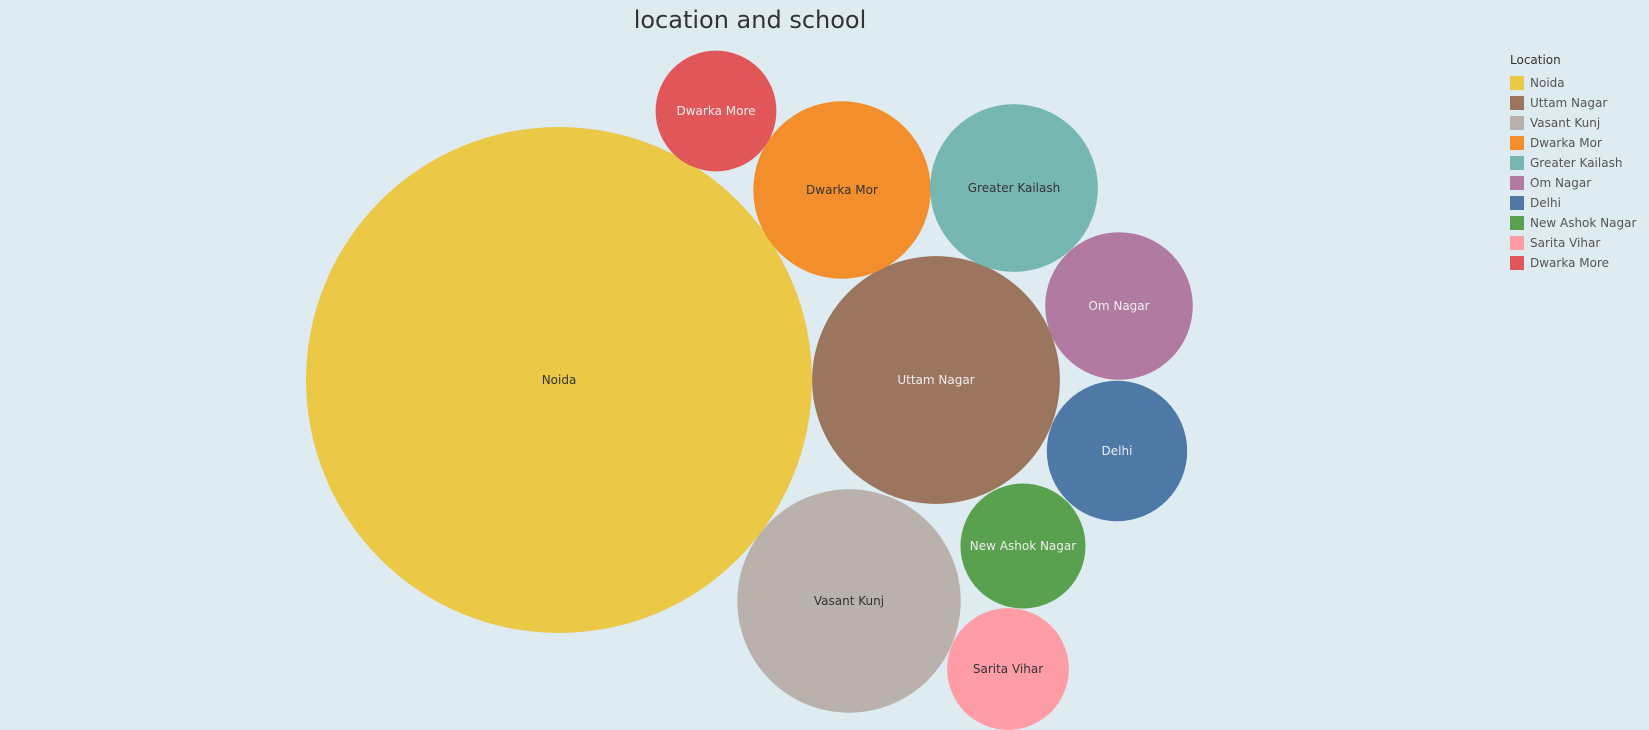 This screenshot has height=730, width=1649. Describe the element at coordinates (1569, 263) in the screenshot. I see `legend-label: Dwarka More` at that location.